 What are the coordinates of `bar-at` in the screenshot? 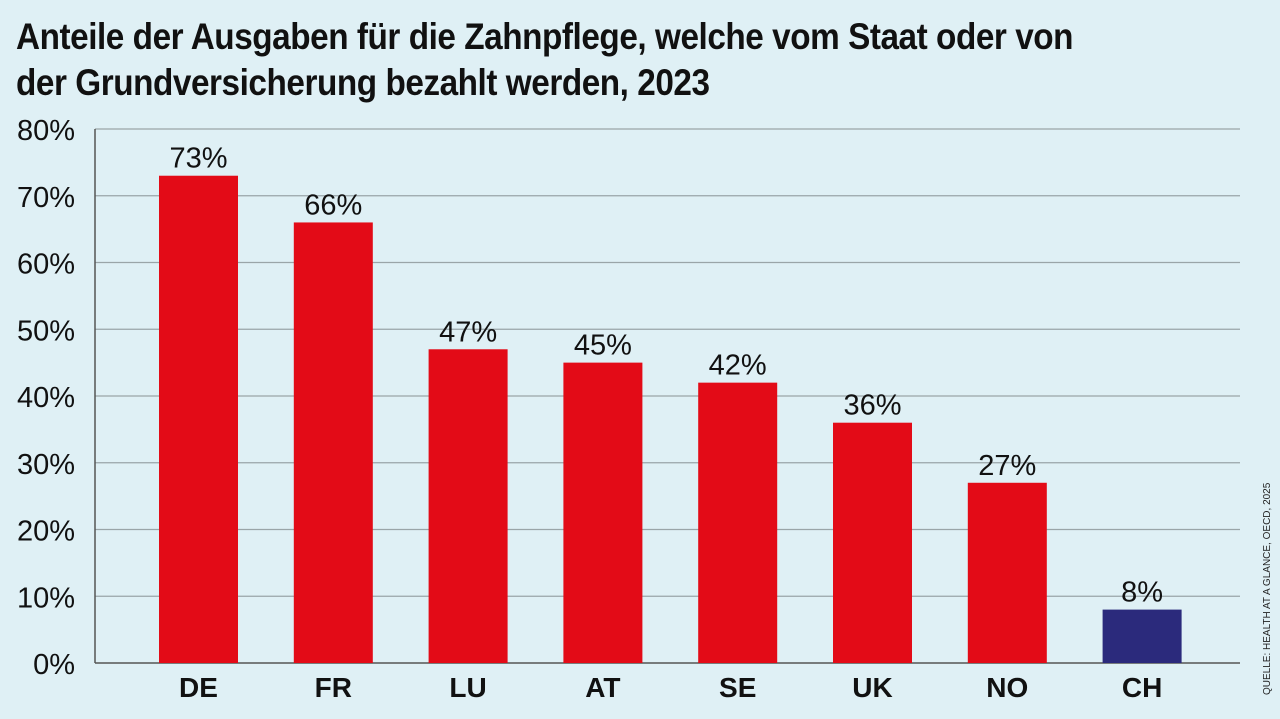 It's located at (603, 512).